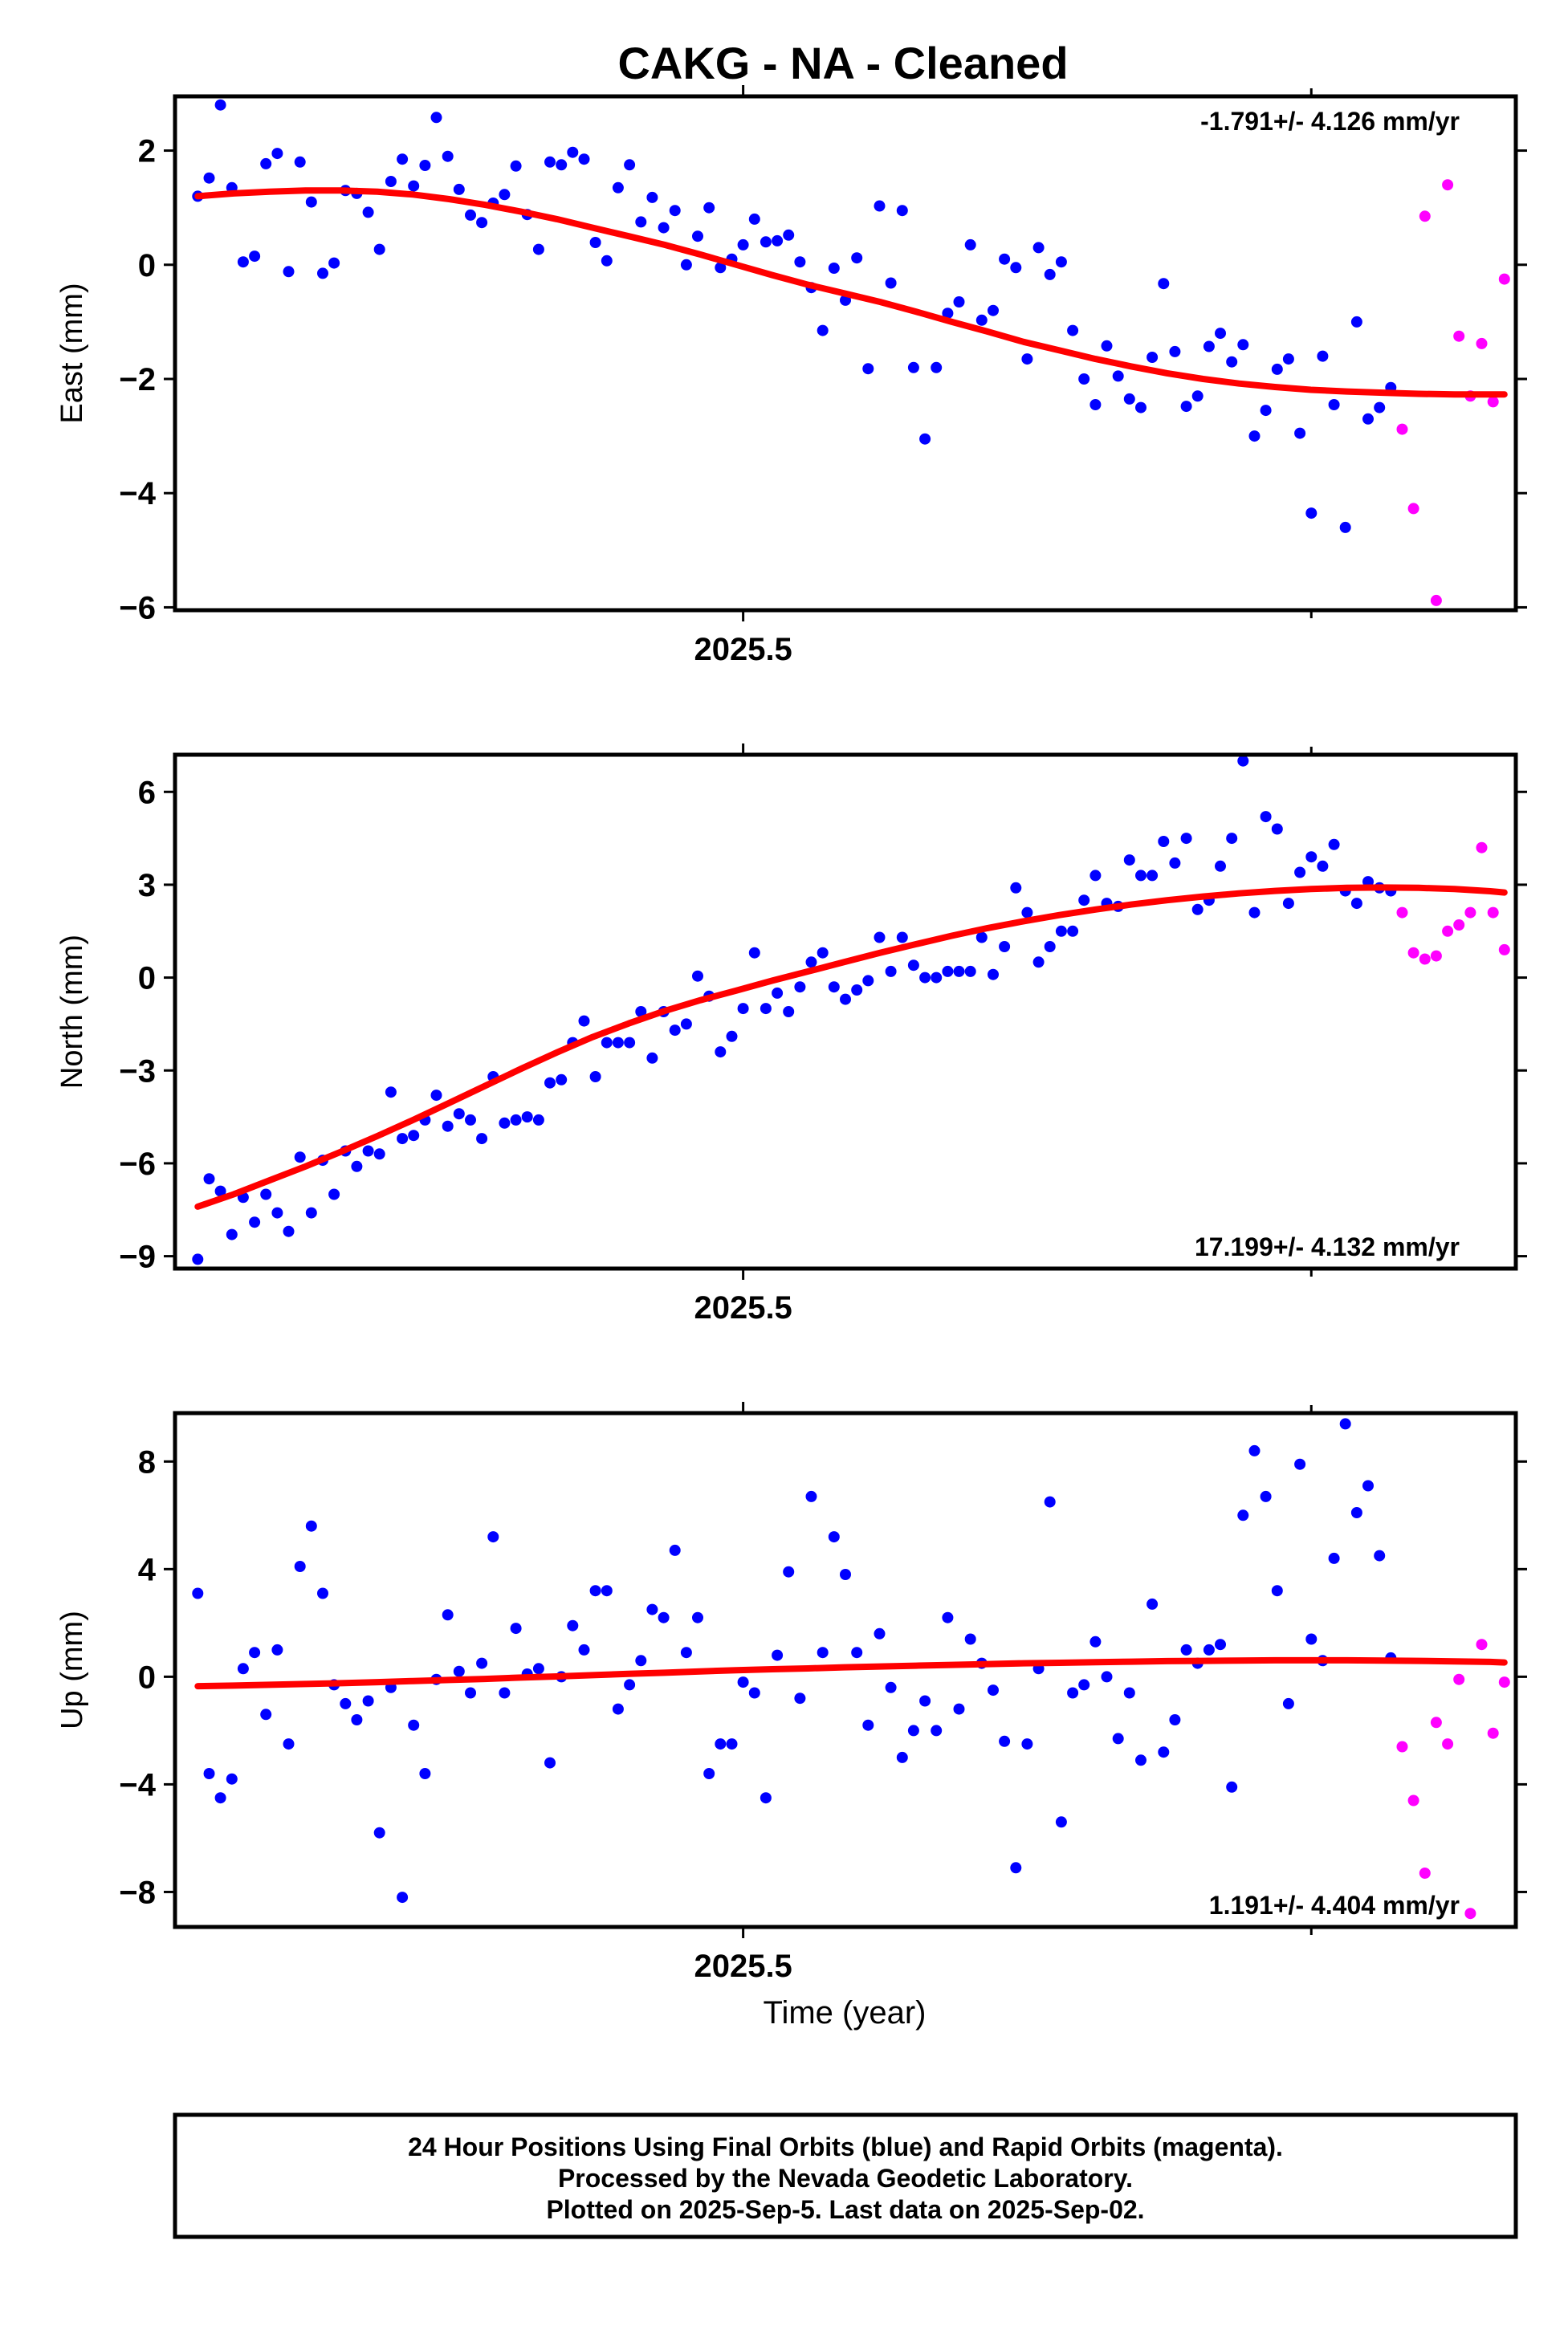  What do you see at coordinates (147, 1462) in the screenshot?
I see `y-tick-label-up: 8` at bounding box center [147, 1462].